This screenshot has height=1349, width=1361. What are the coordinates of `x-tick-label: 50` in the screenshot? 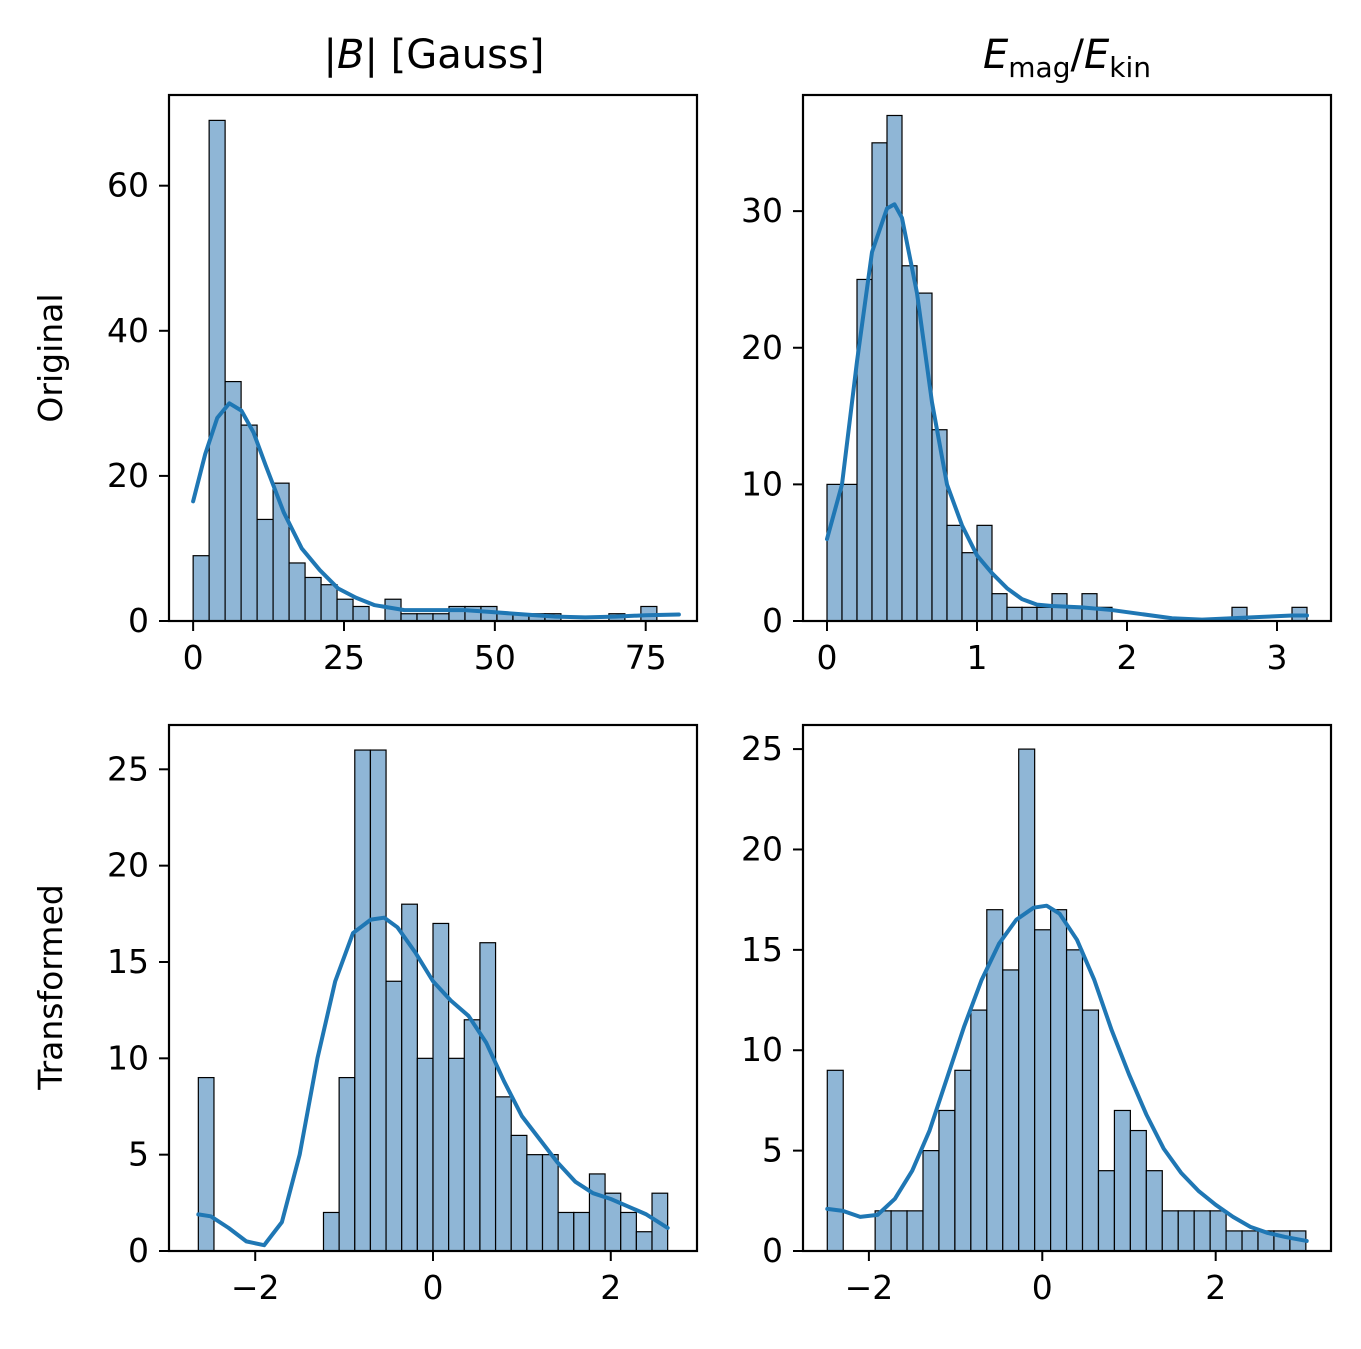 It's located at (495, 657).